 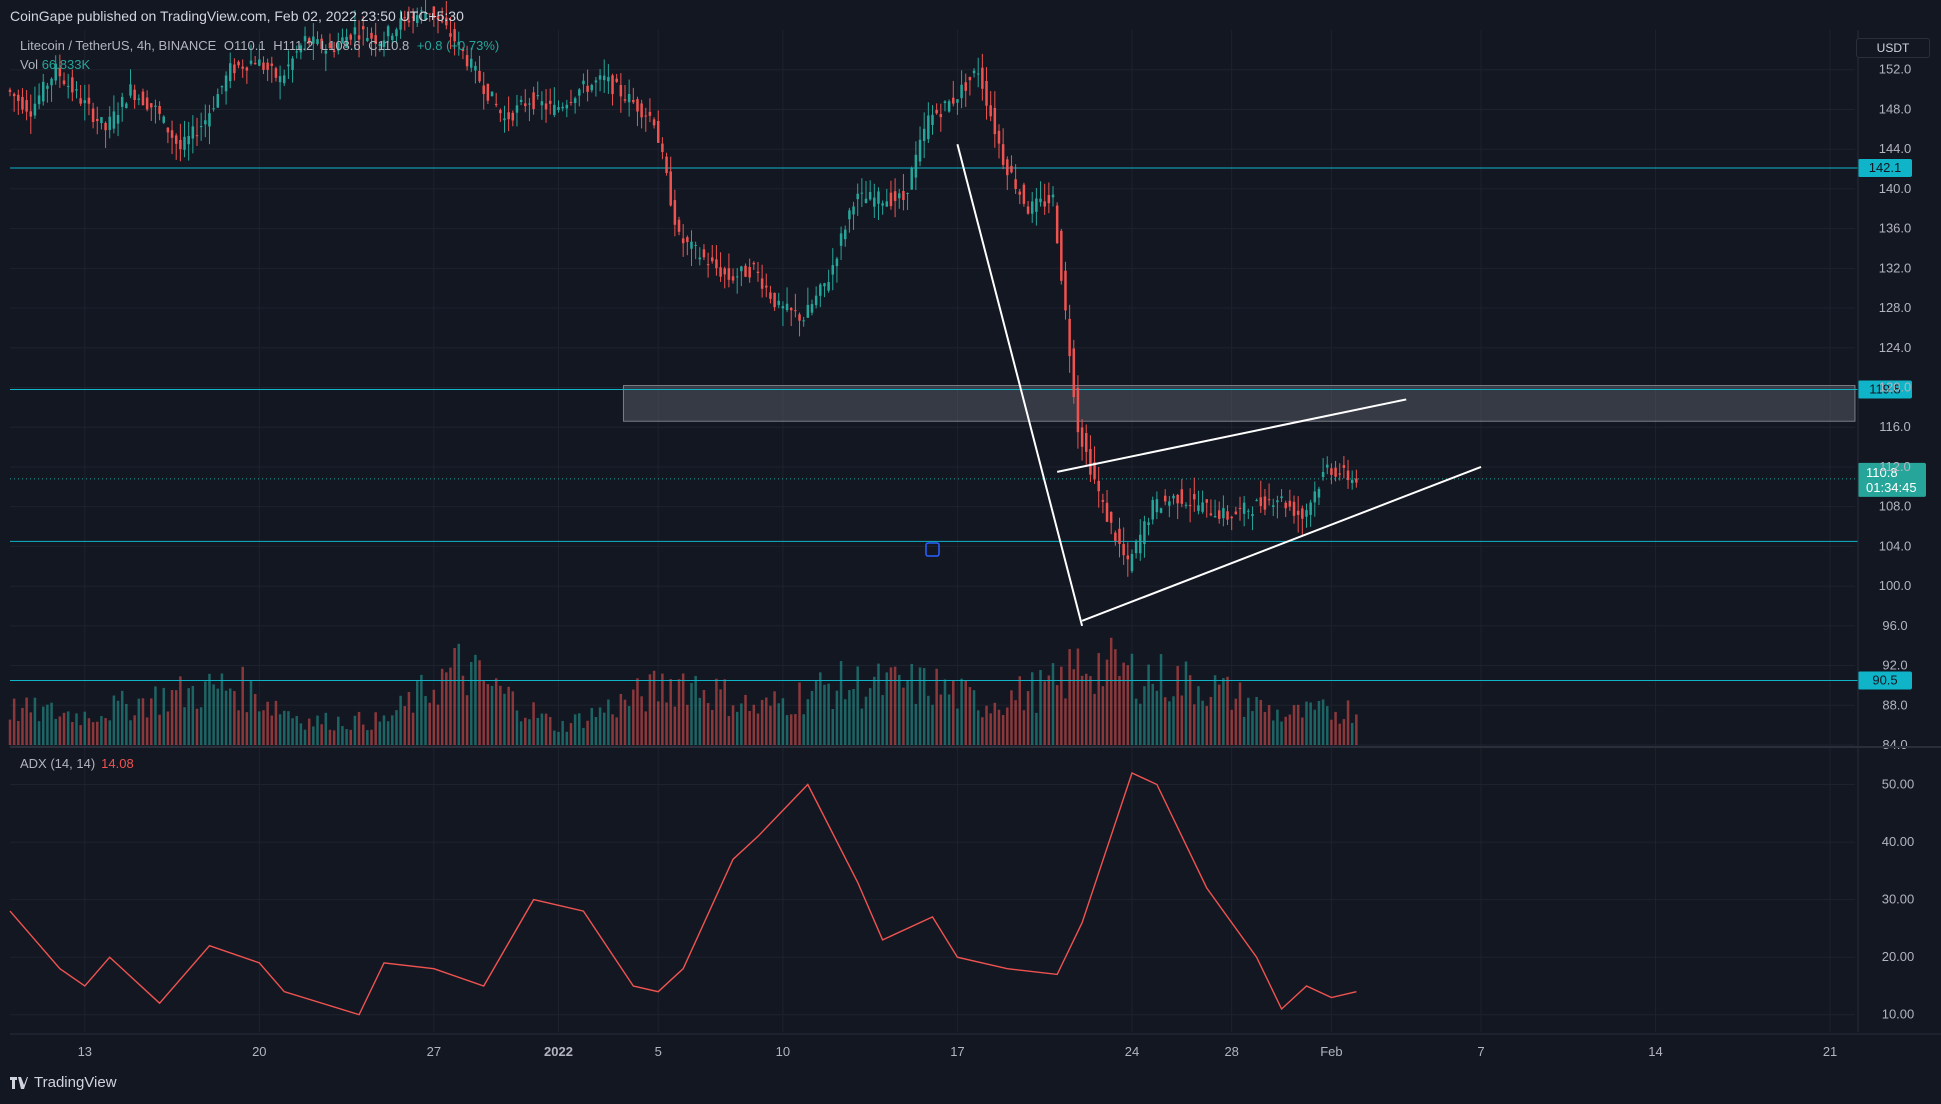 I want to click on adx-label: ADX (14, 14), so click(x=58, y=763).